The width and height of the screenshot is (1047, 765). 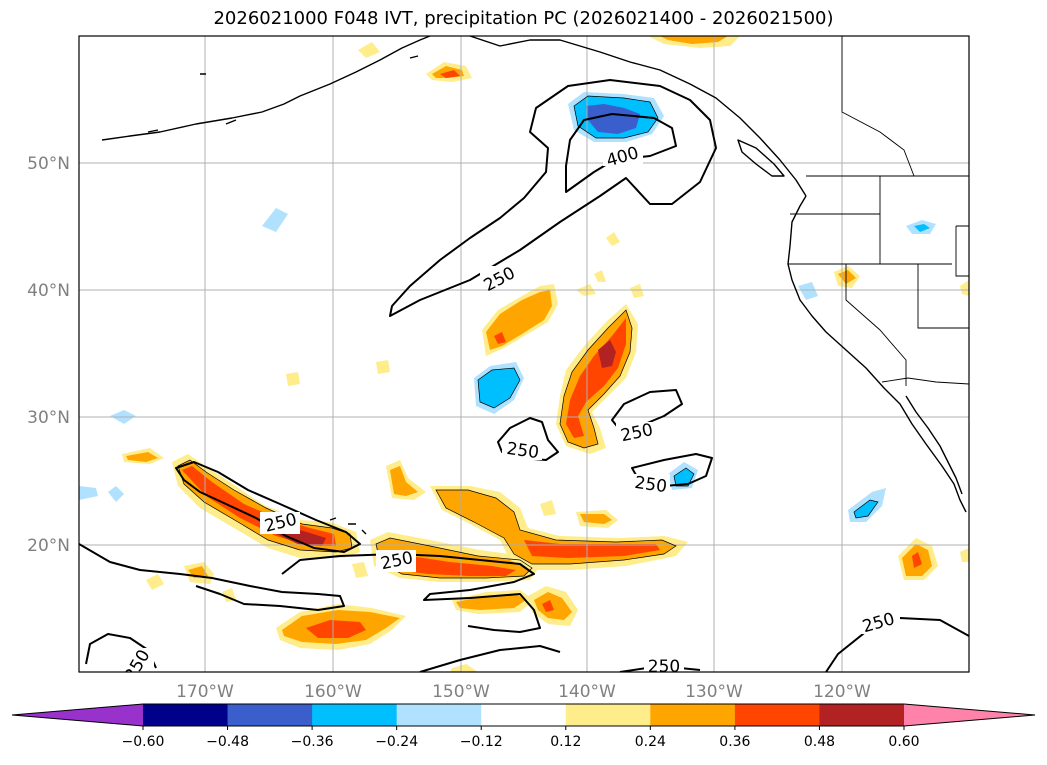 I want to click on lon-label: 150°W, so click(x=461, y=692).